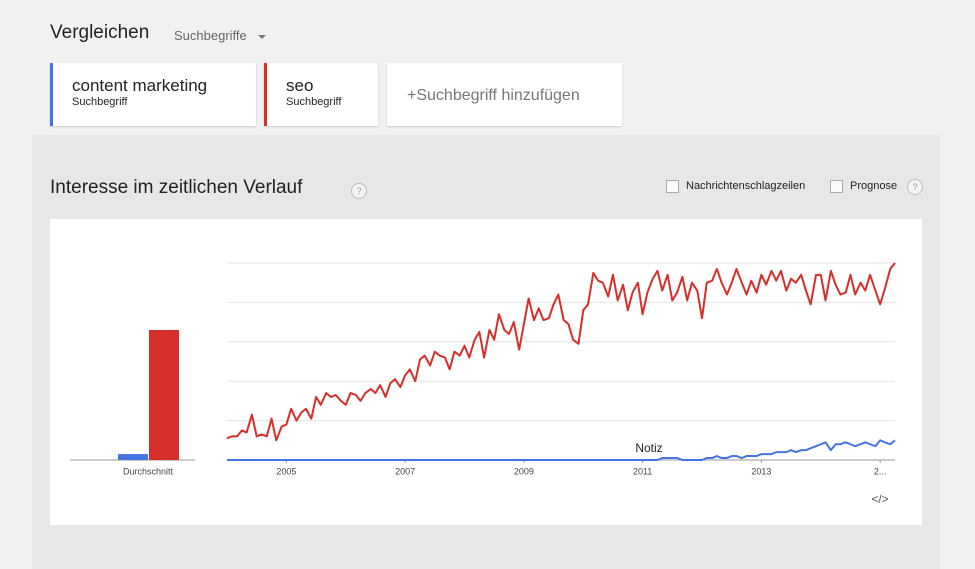  I want to click on option-label: Prognose, so click(874, 186).